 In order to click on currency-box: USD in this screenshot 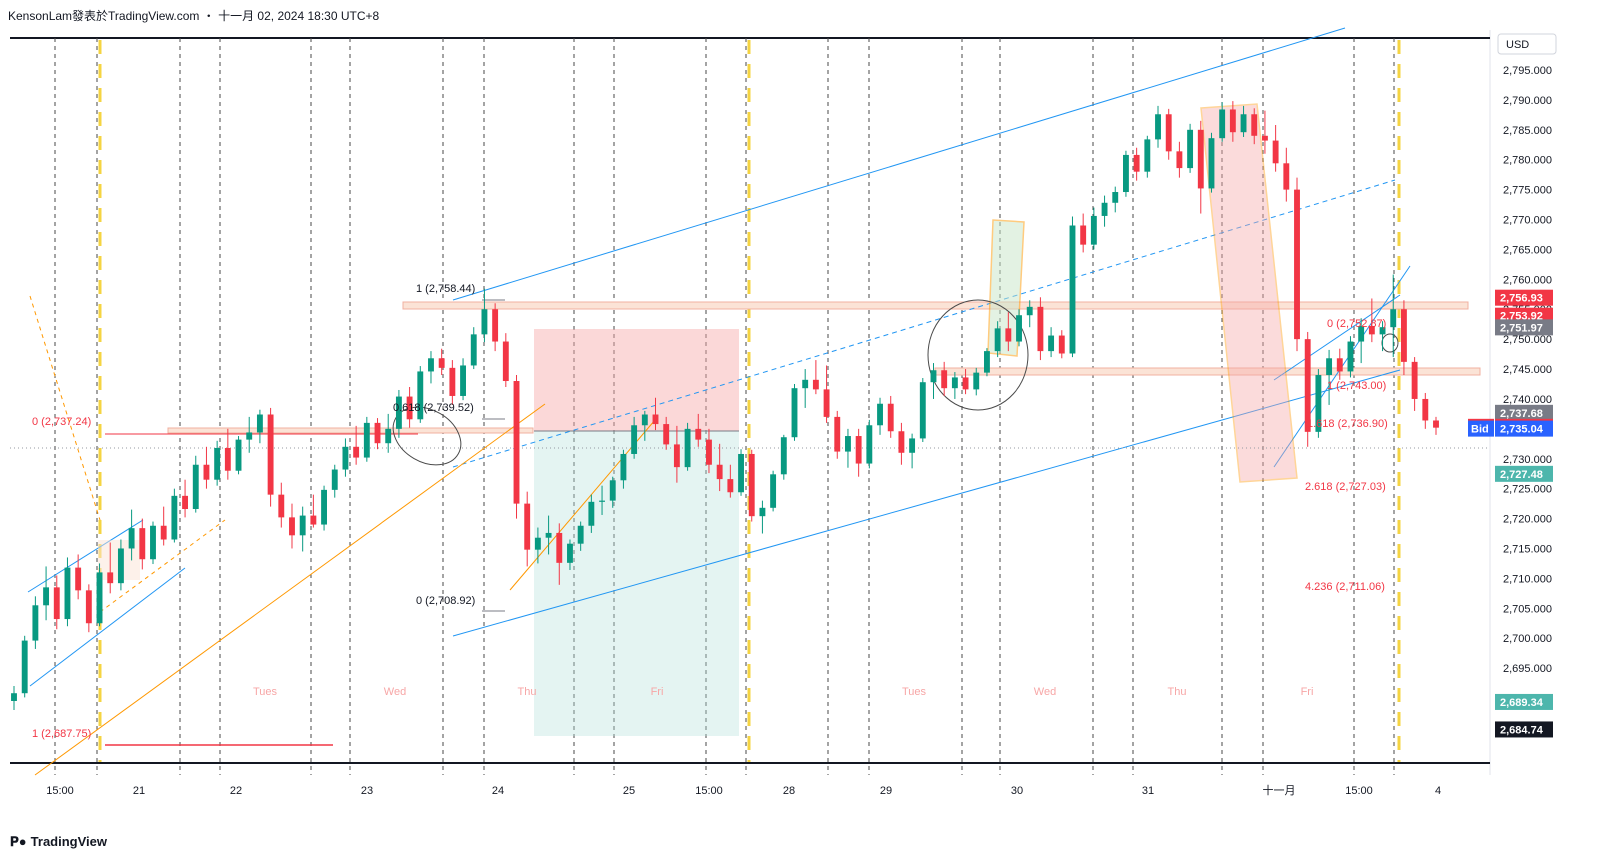, I will do `click(1527, 44)`.